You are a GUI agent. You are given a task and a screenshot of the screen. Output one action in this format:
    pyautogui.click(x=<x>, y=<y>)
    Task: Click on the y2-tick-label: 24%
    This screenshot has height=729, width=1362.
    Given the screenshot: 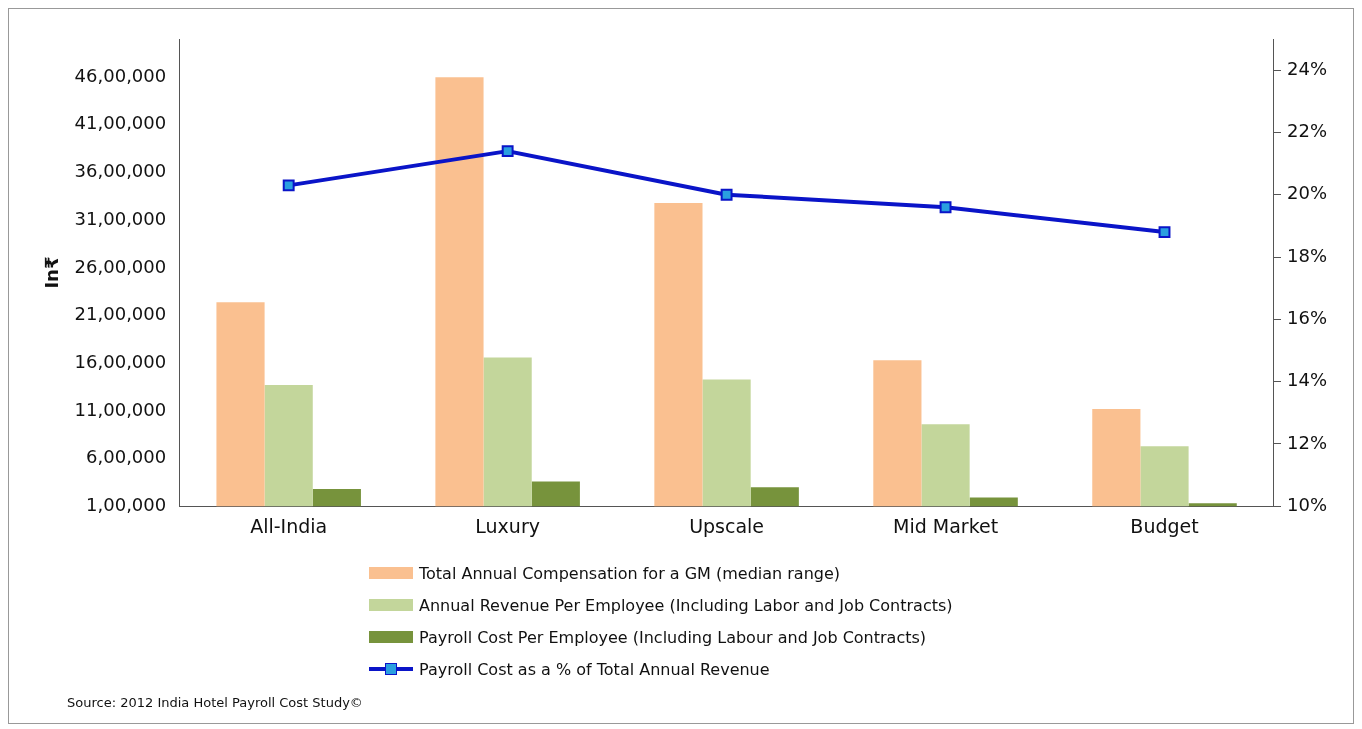 What is the action you would take?
    pyautogui.click(x=1307, y=68)
    